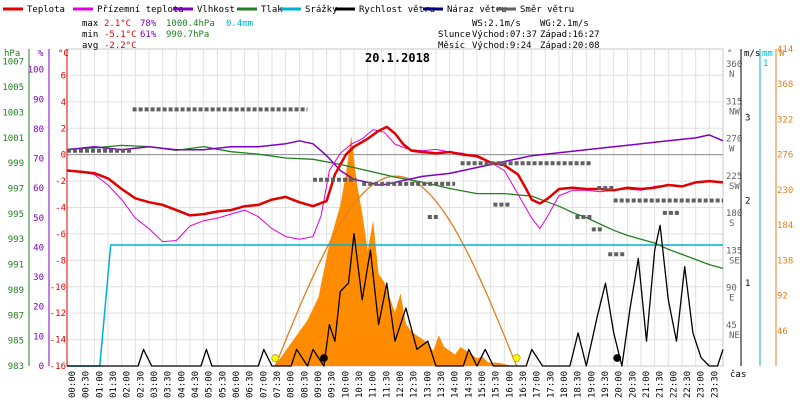 This screenshot has height=400, width=800. Describe the element at coordinates (346, 384) in the screenshot. I see `x-tick-label: 10:00` at that location.